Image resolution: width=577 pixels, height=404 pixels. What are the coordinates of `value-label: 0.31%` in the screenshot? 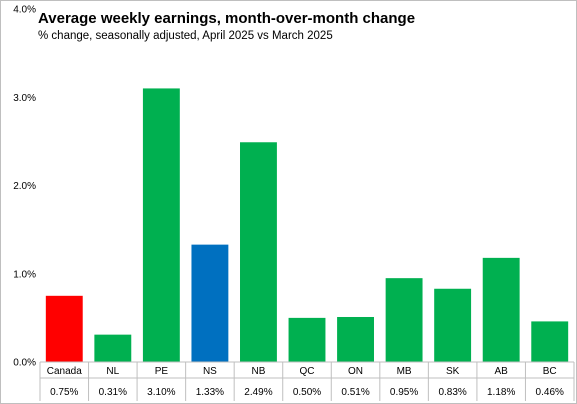 It's located at (113, 392).